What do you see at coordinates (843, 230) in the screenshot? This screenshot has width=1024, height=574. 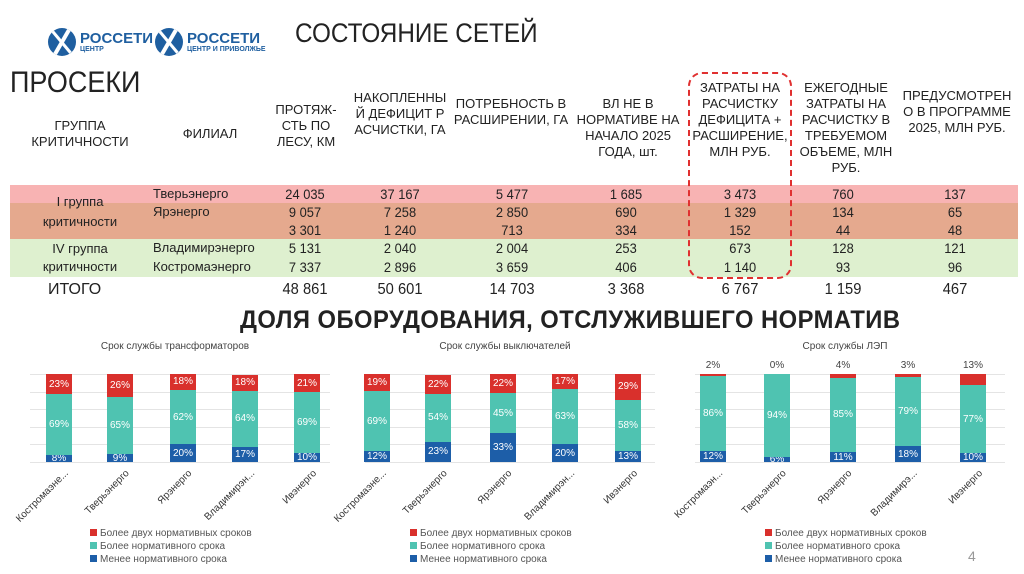 I see `table-cell: 44` at bounding box center [843, 230].